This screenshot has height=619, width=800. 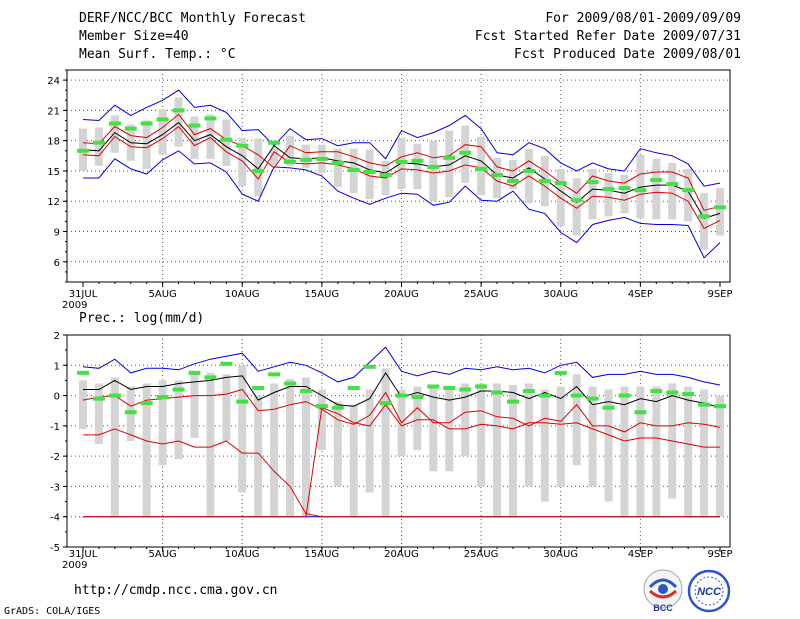 I want to click on y-tick-label: -1, so click(x=55, y=427).